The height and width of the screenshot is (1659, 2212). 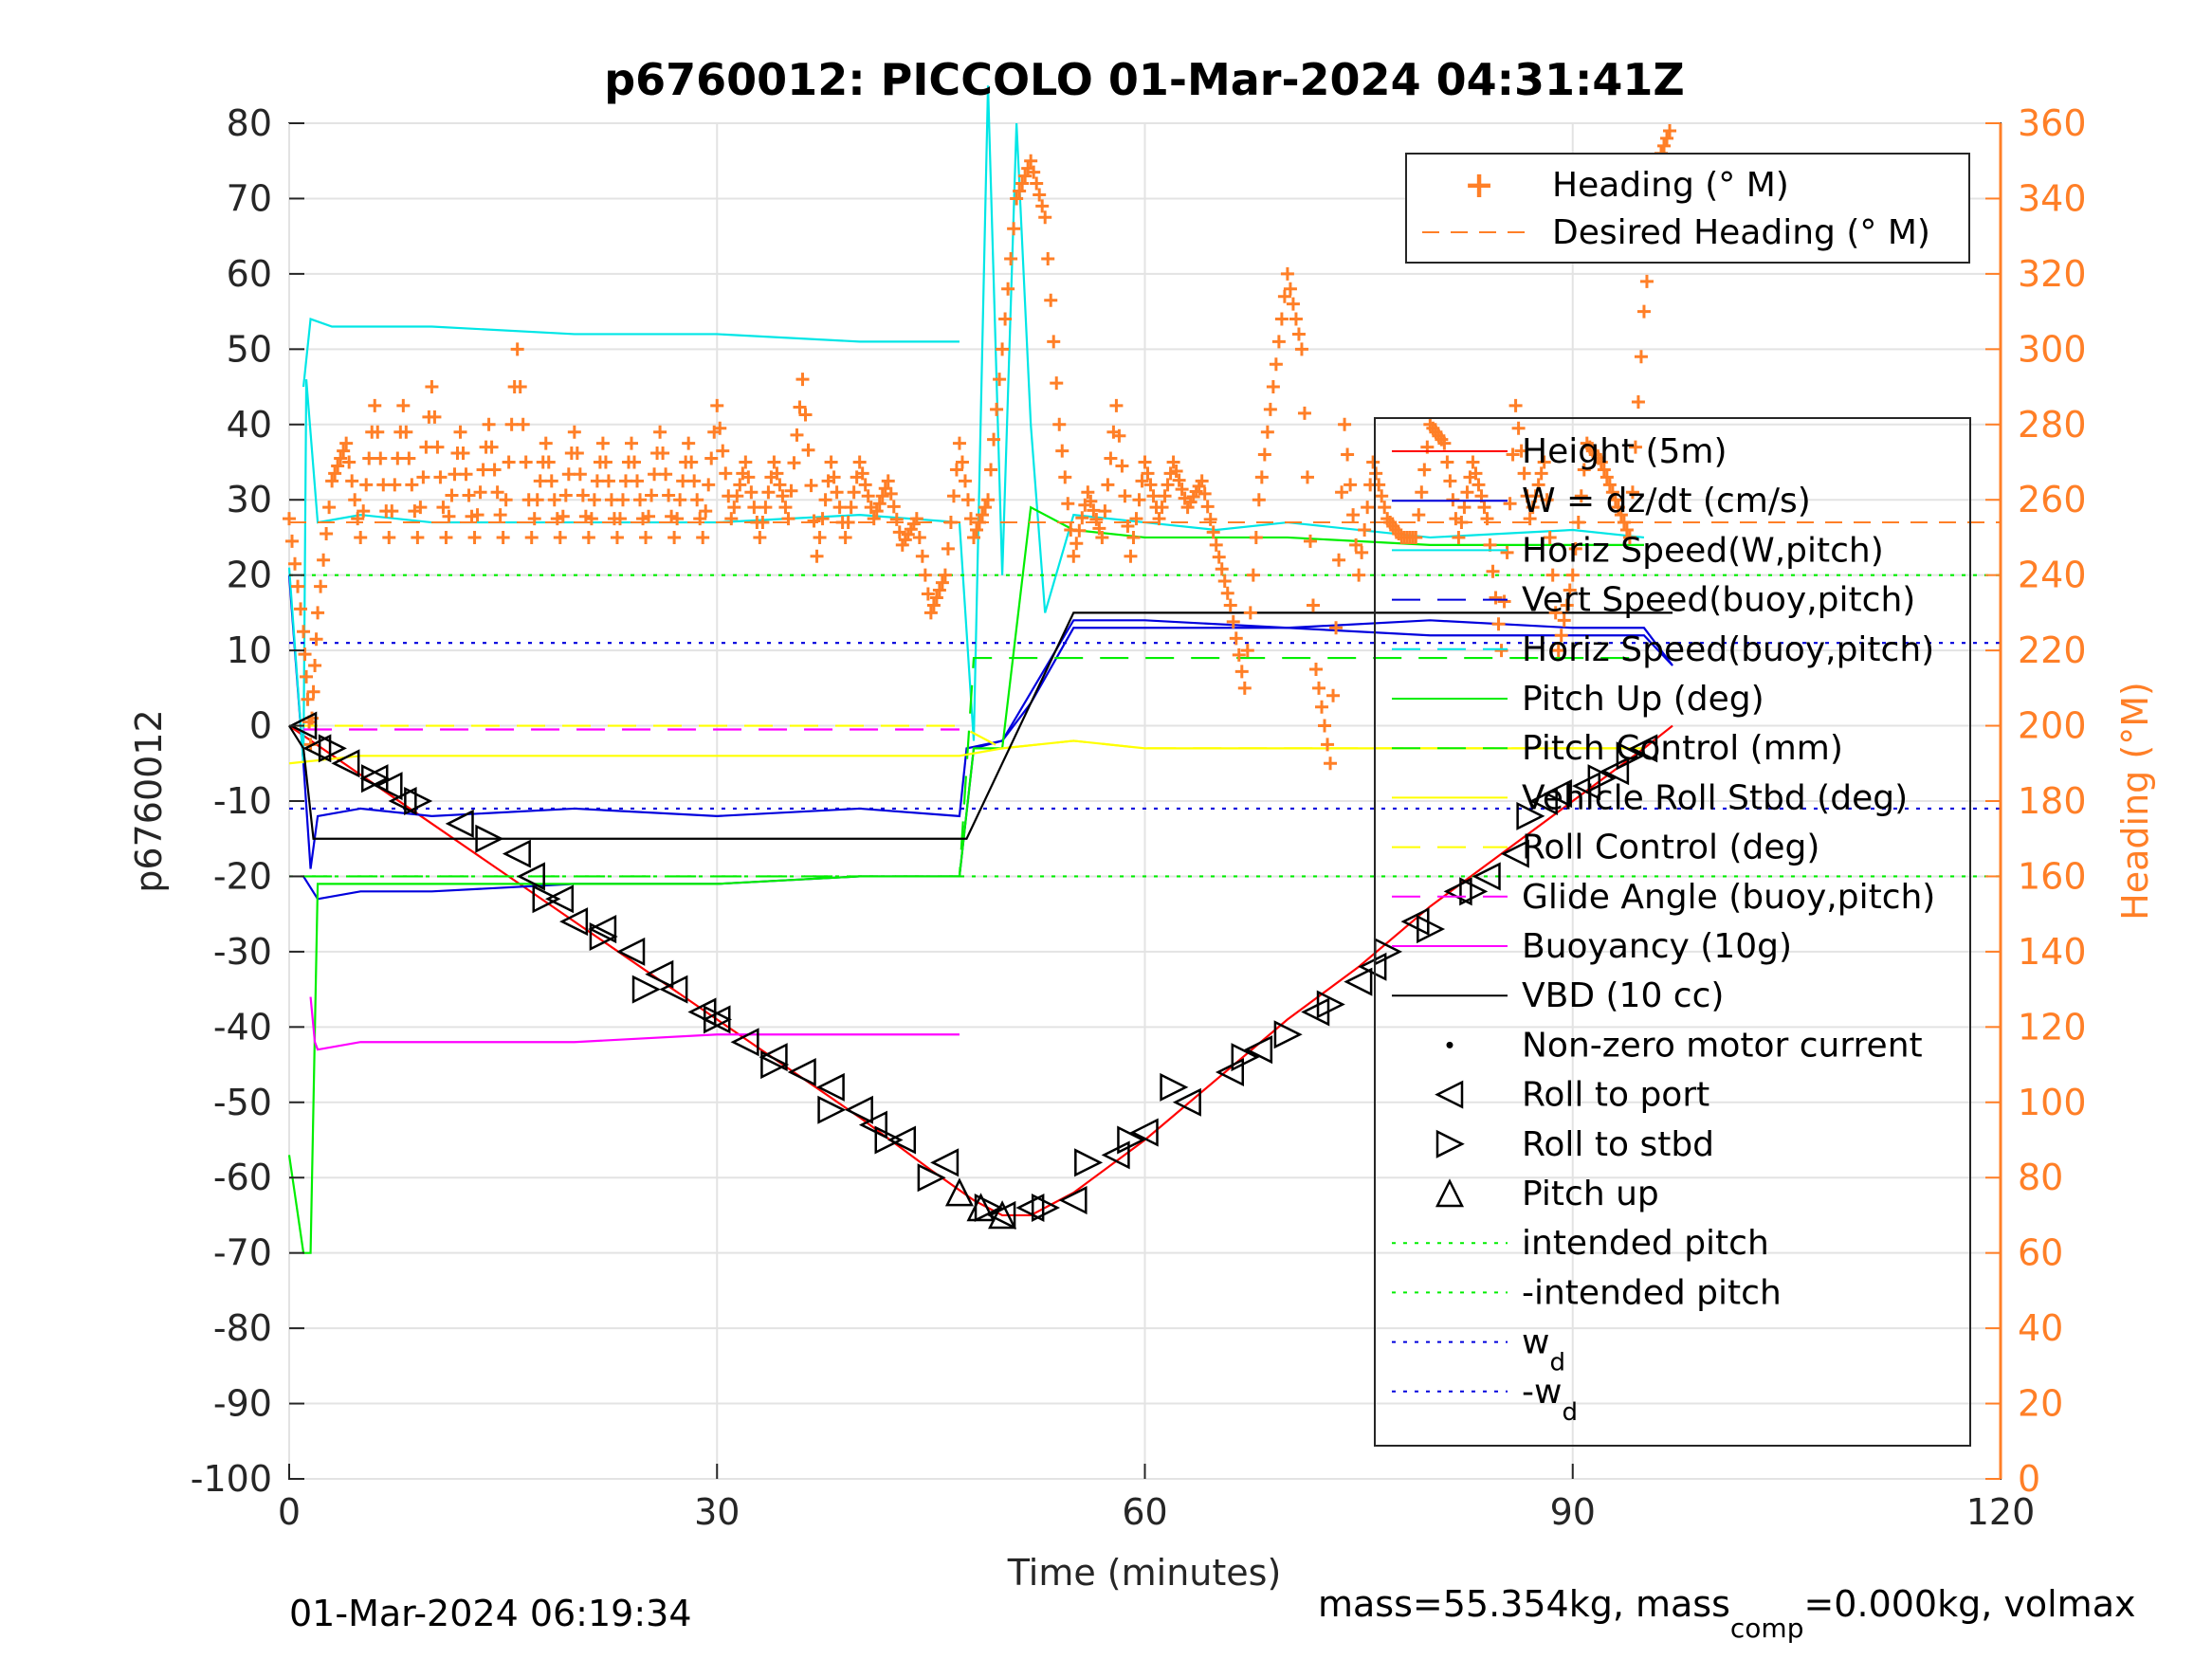 What do you see at coordinates (1570, 1412) in the screenshot?
I see `legend-entry-subscript: d` at bounding box center [1570, 1412].